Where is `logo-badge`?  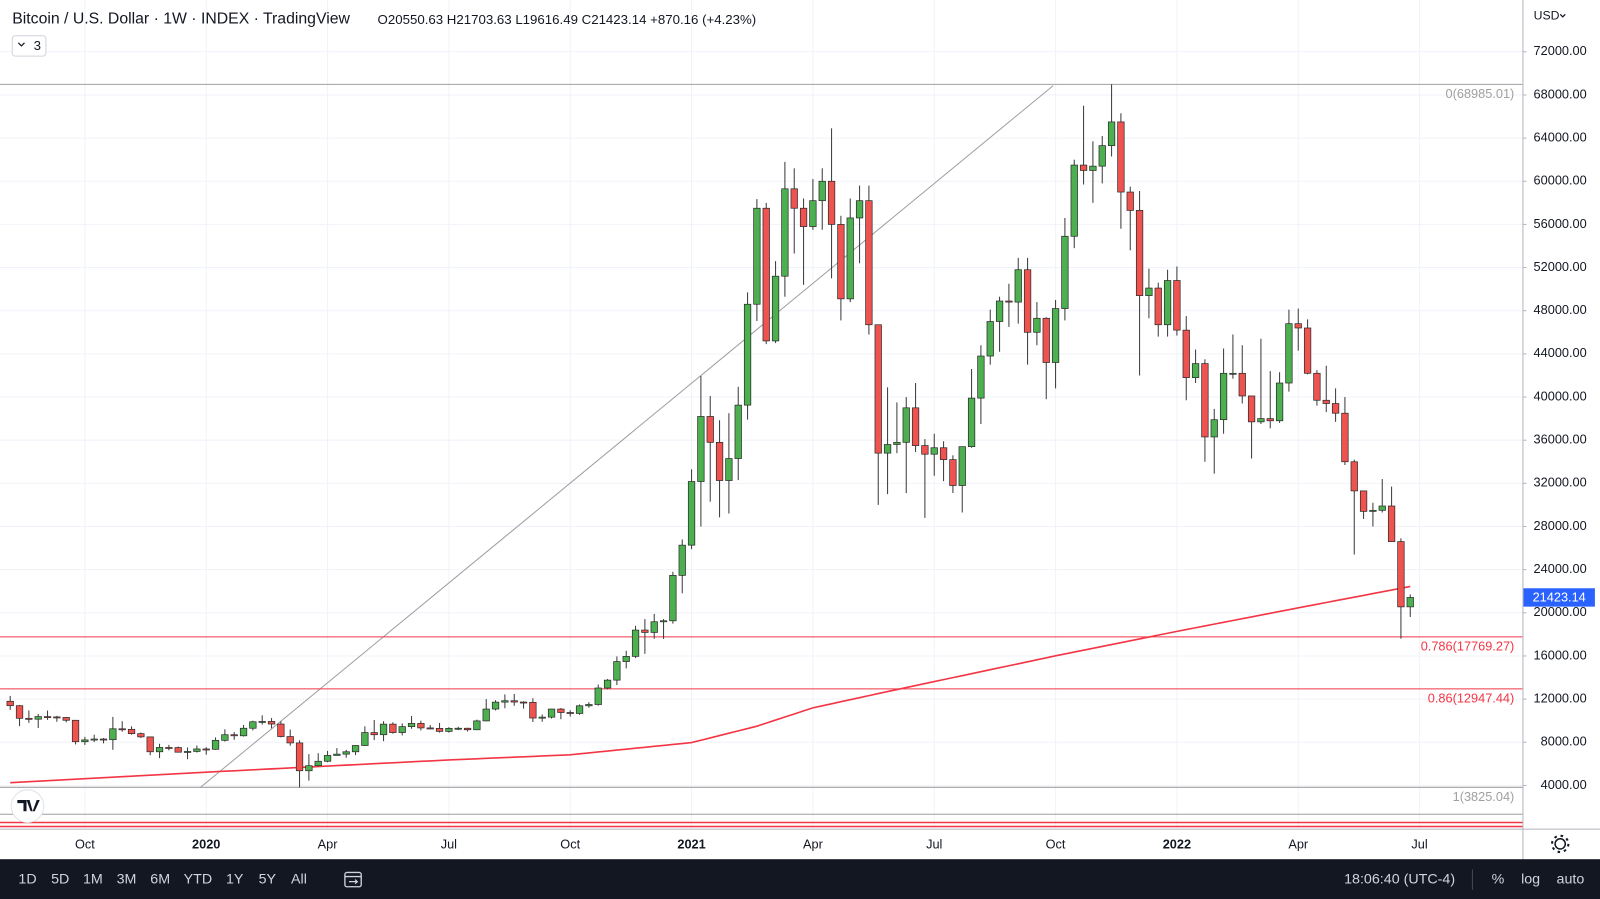
logo-badge is located at coordinates (27, 806).